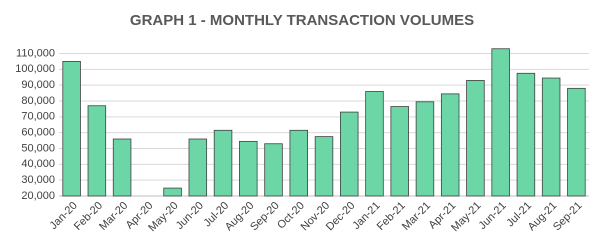 The height and width of the screenshot is (250, 604). What do you see at coordinates (38, 180) in the screenshot?
I see `y-tick-label: 30,000` at bounding box center [38, 180].